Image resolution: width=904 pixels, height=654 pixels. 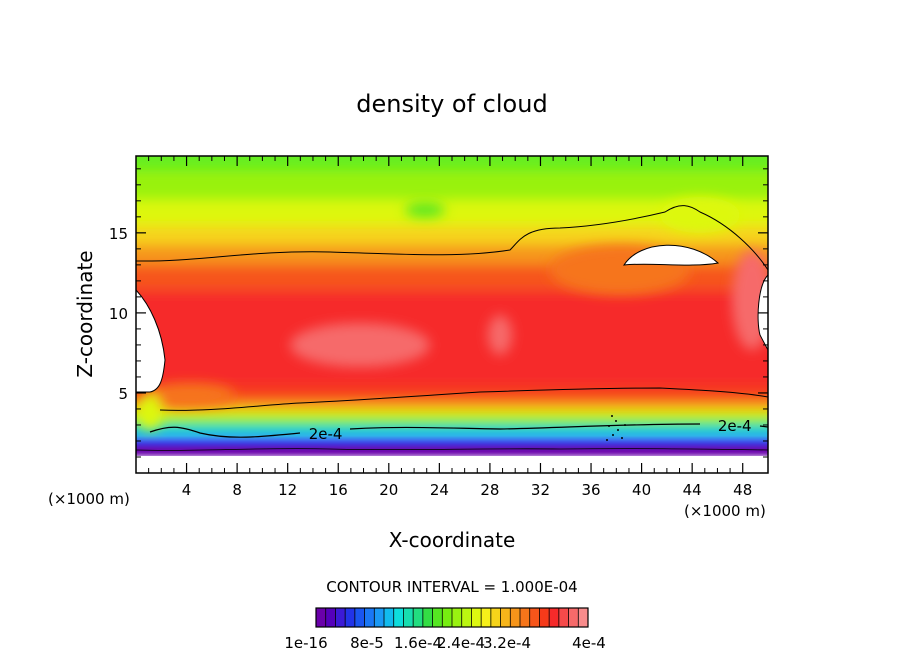 What do you see at coordinates (616, 428) in the screenshot?
I see `dotted-cell` at bounding box center [616, 428].